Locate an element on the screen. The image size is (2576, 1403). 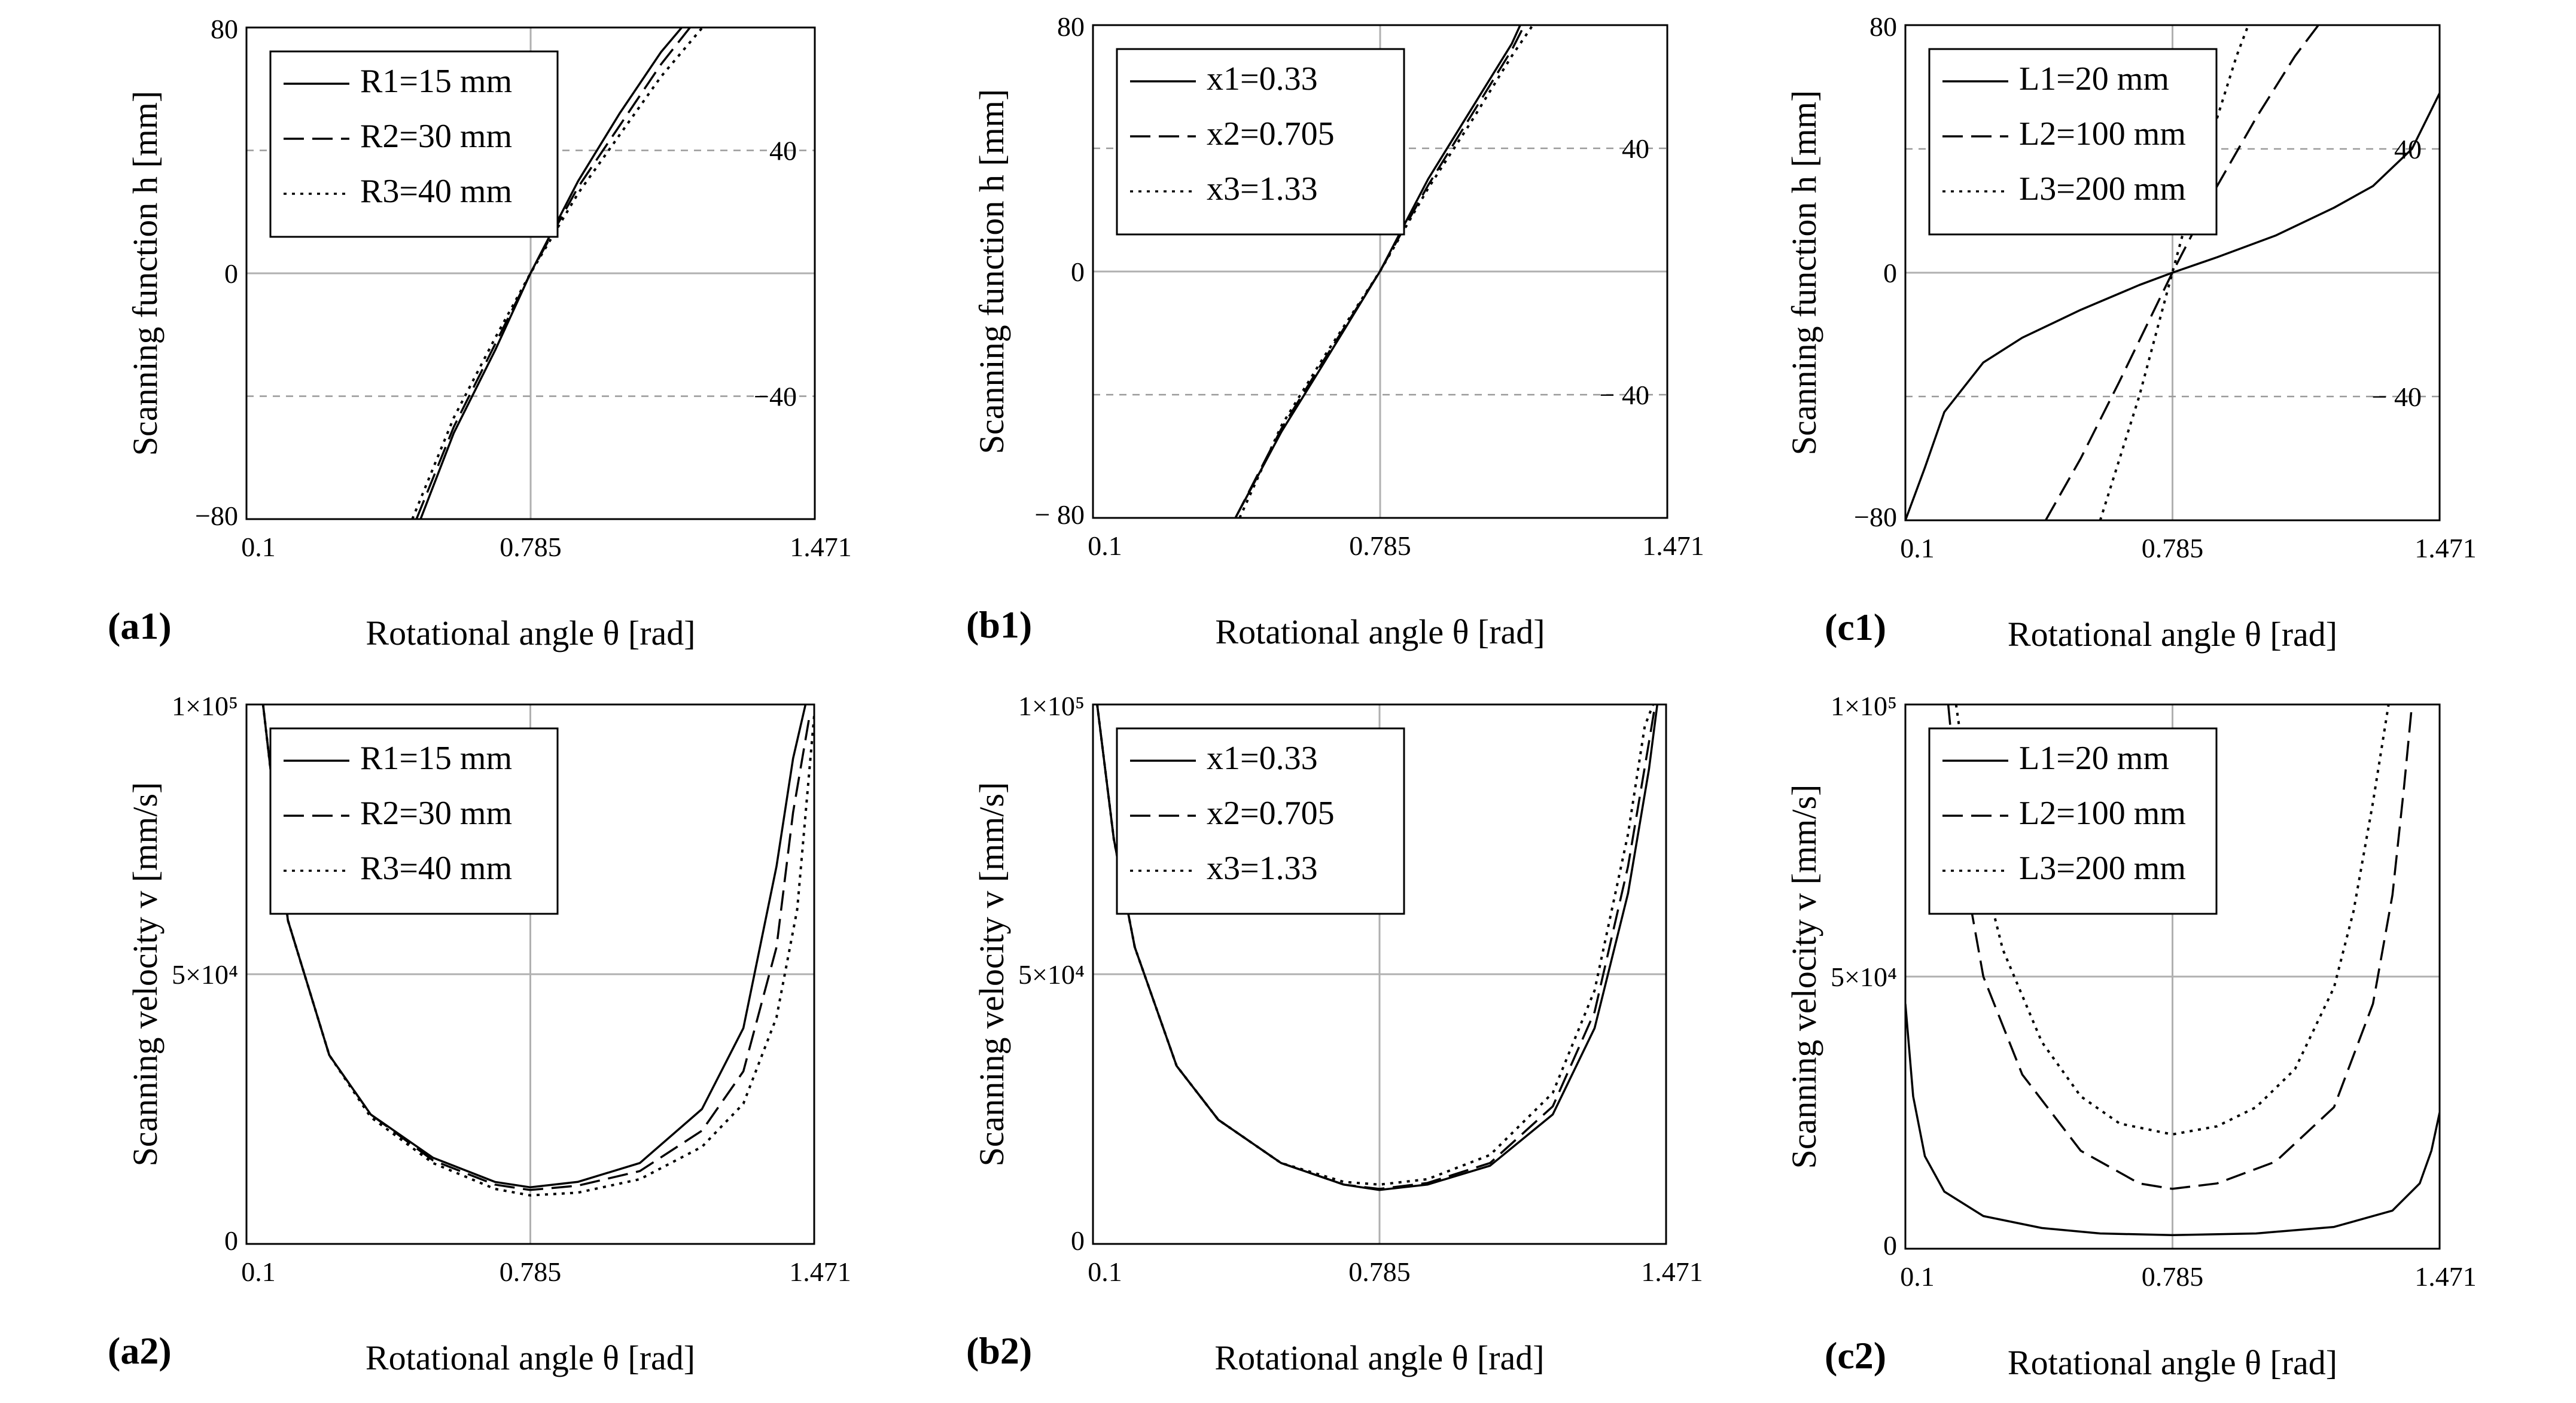
panel-label: (b2) is located at coordinates (999, 1350).